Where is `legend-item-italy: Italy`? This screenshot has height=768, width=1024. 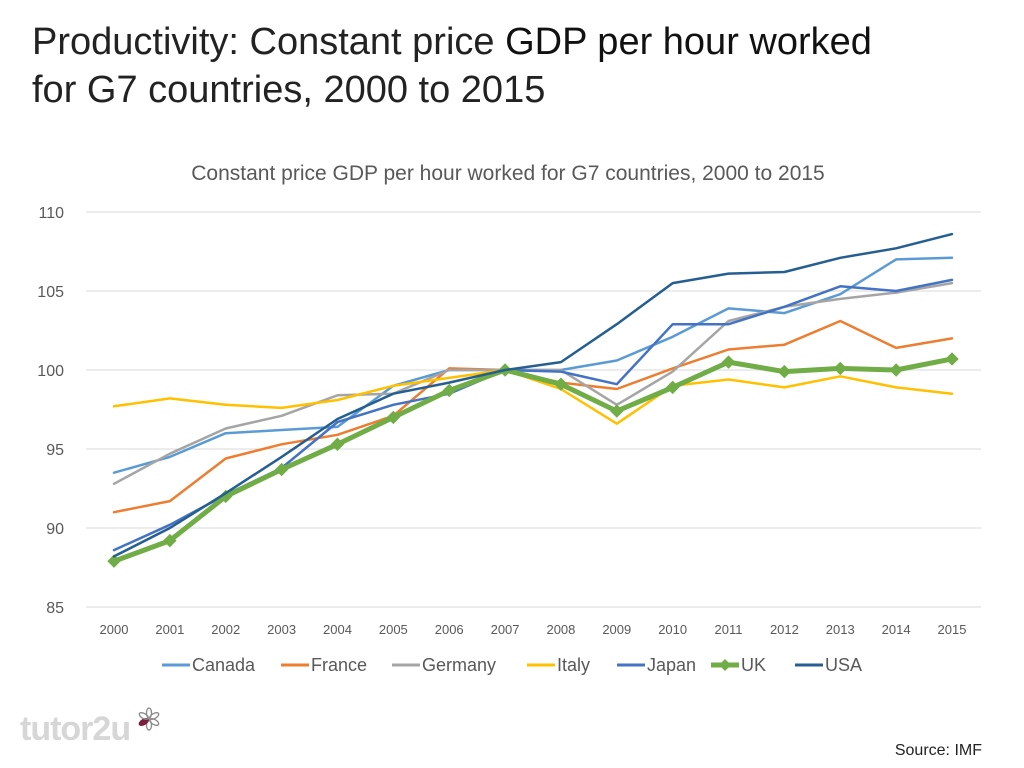
legend-item-italy: Italy is located at coordinates (558, 665).